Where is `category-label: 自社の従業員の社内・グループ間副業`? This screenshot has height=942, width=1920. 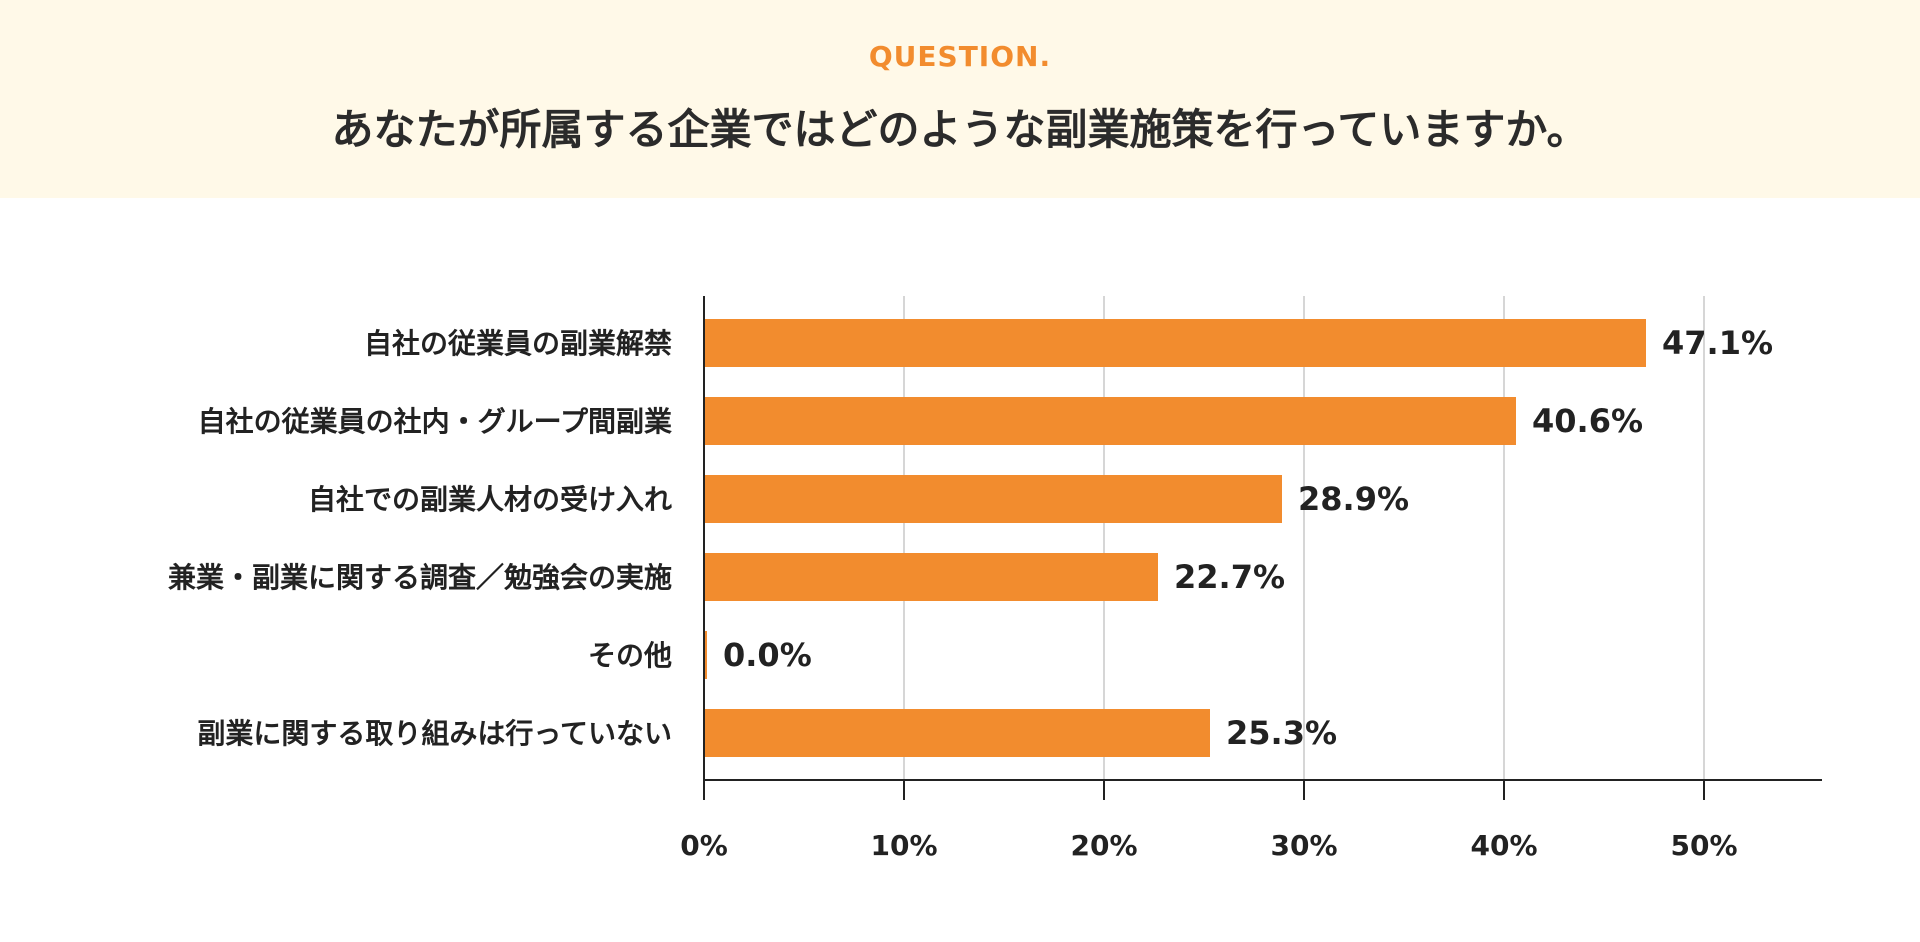 category-label: 自社の従業員の社内・グループ間副業 is located at coordinates (435, 421).